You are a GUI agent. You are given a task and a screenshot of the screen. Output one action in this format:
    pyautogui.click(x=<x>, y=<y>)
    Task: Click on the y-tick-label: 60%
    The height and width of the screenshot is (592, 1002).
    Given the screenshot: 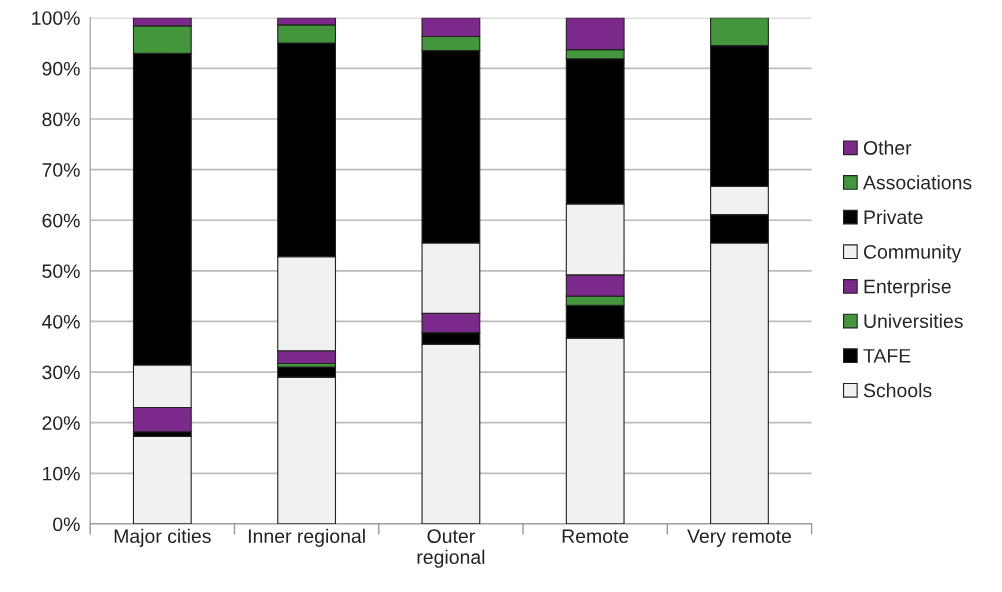 What is the action you would take?
    pyautogui.click(x=61, y=220)
    